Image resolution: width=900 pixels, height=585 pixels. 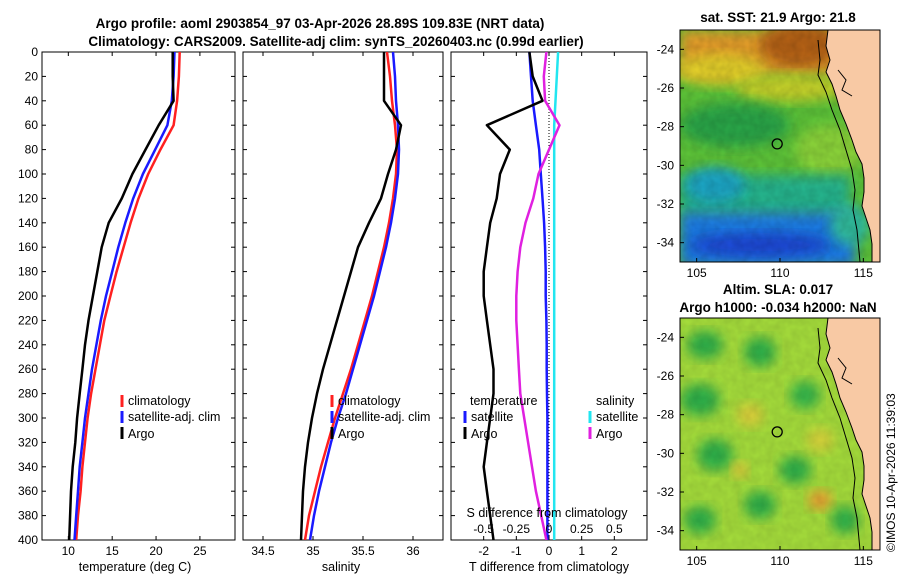 I want to click on sst-map-panel: sat. SST: 21.9 Argo: 21.8 1, so click(x=769, y=145).